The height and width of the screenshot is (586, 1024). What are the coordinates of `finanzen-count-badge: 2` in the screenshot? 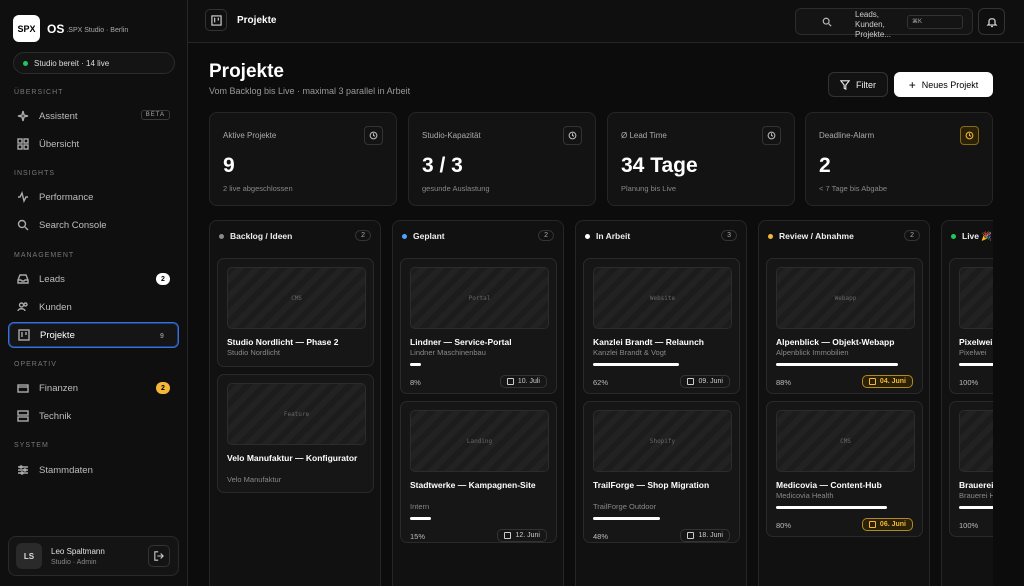 It's located at (163, 388).